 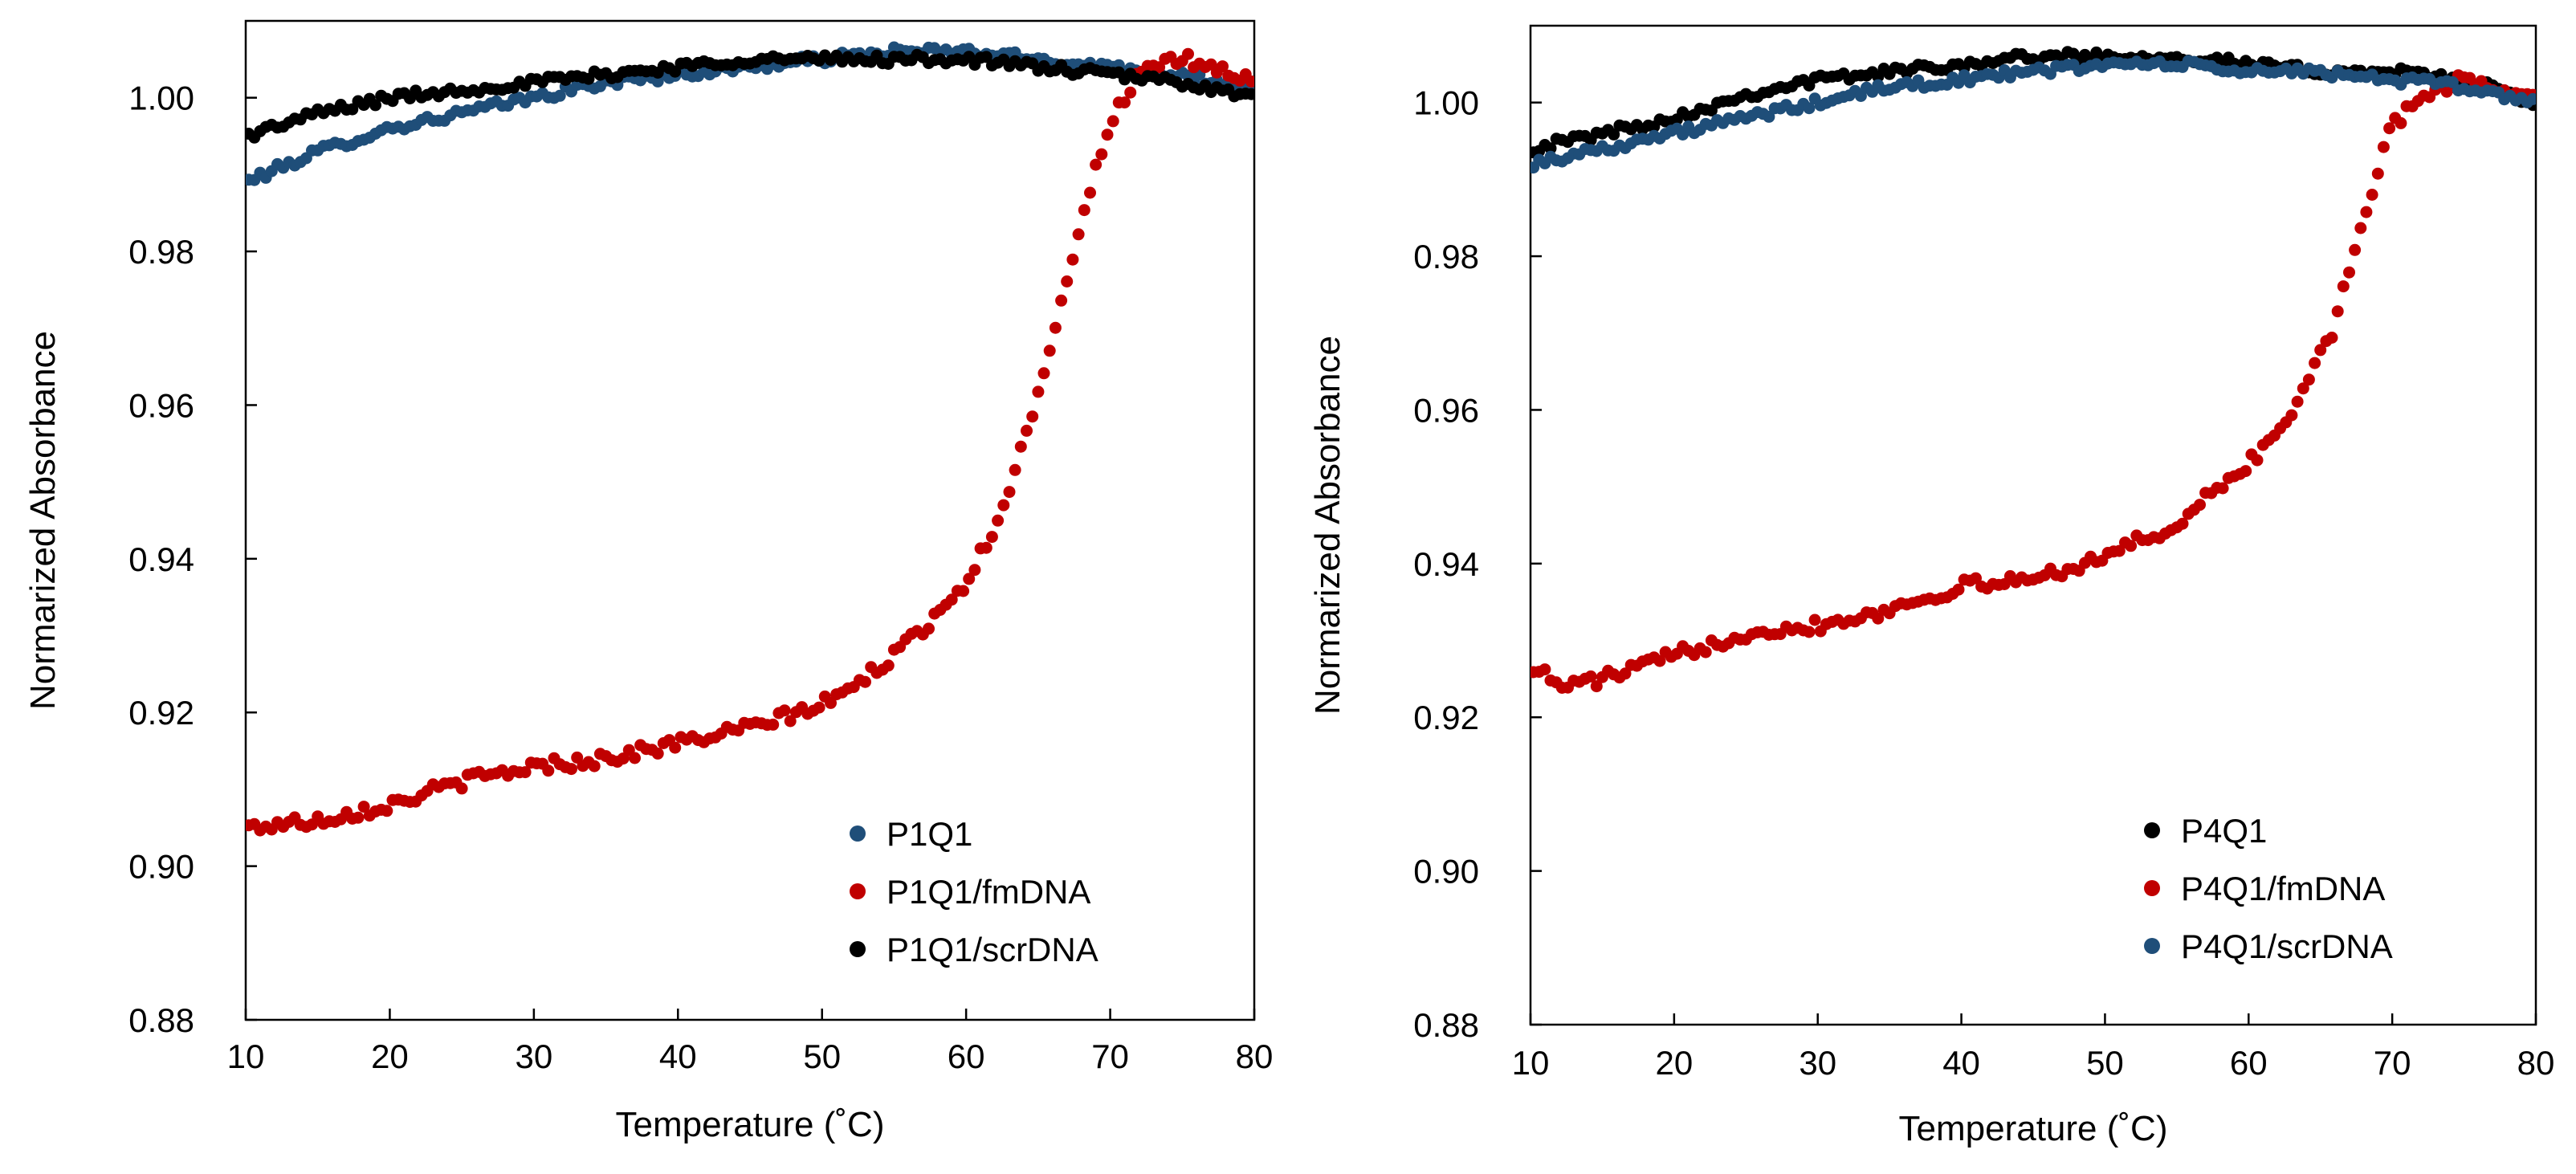 What do you see at coordinates (1817, 1063) in the screenshot?
I see `x-tick-label: 30` at bounding box center [1817, 1063].